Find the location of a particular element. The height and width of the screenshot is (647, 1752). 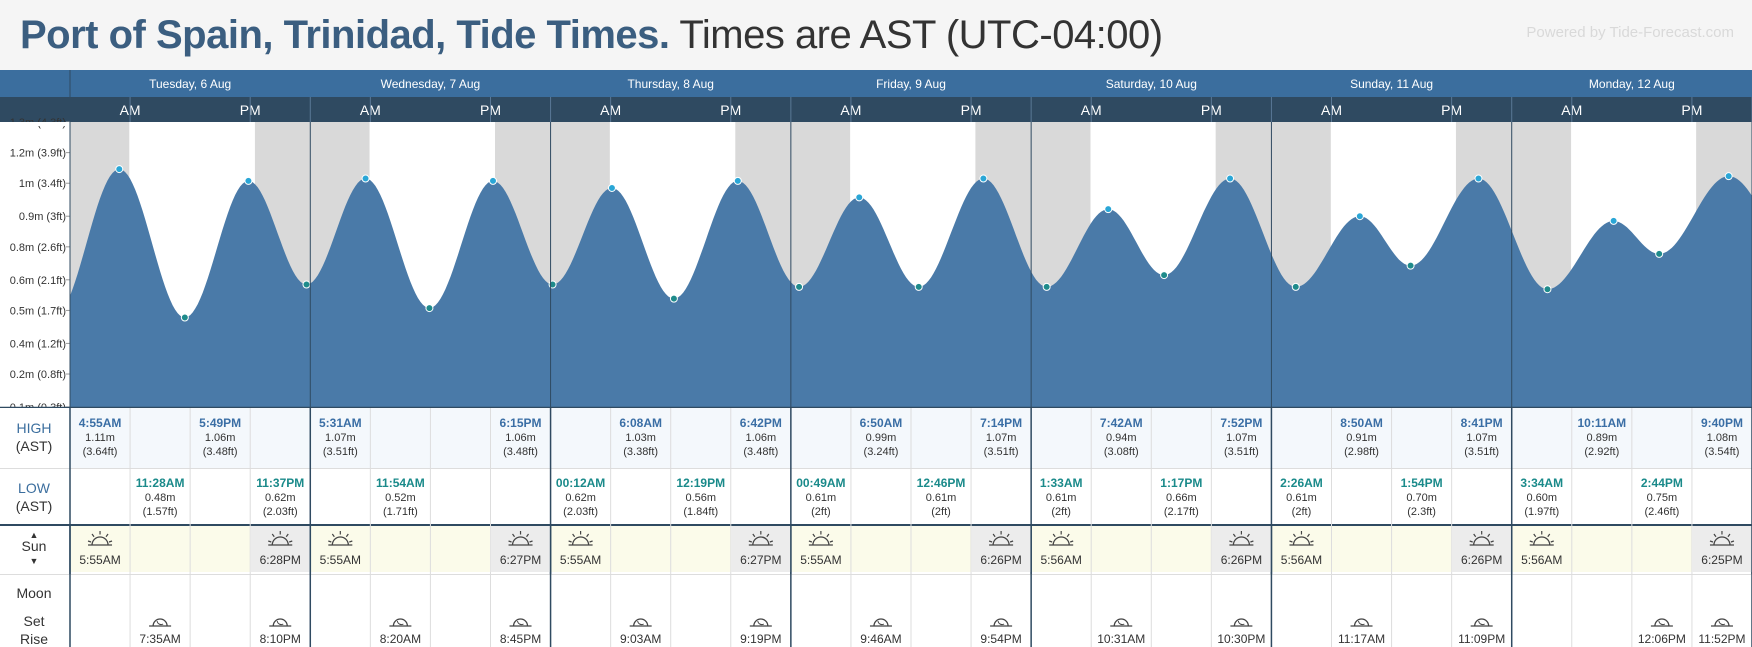

moon-time: 11:09PM is located at coordinates (1481, 639).